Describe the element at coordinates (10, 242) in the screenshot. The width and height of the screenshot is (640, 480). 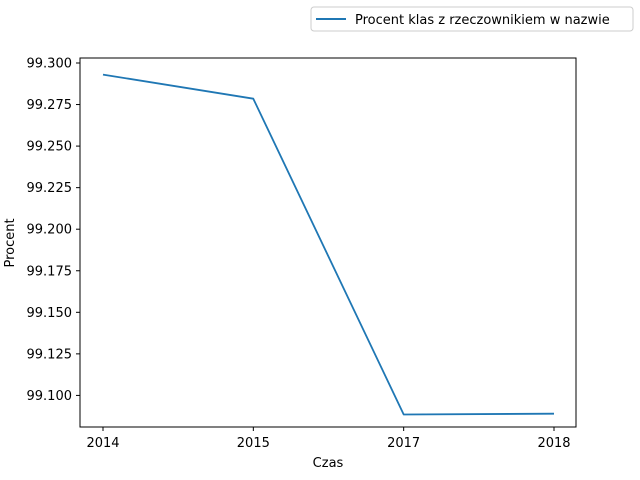
I see `y-axis-label: Procent` at that location.